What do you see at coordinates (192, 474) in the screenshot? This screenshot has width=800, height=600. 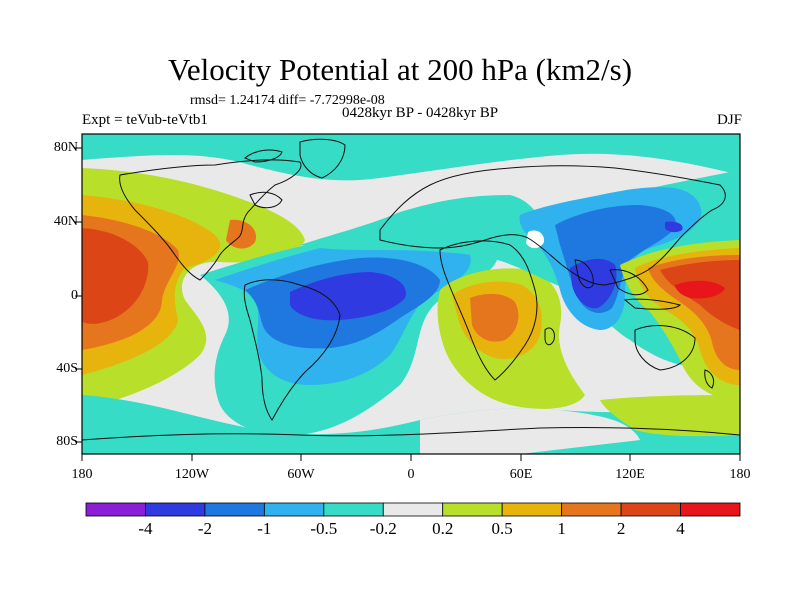 I see `lon-label: 120W` at bounding box center [192, 474].